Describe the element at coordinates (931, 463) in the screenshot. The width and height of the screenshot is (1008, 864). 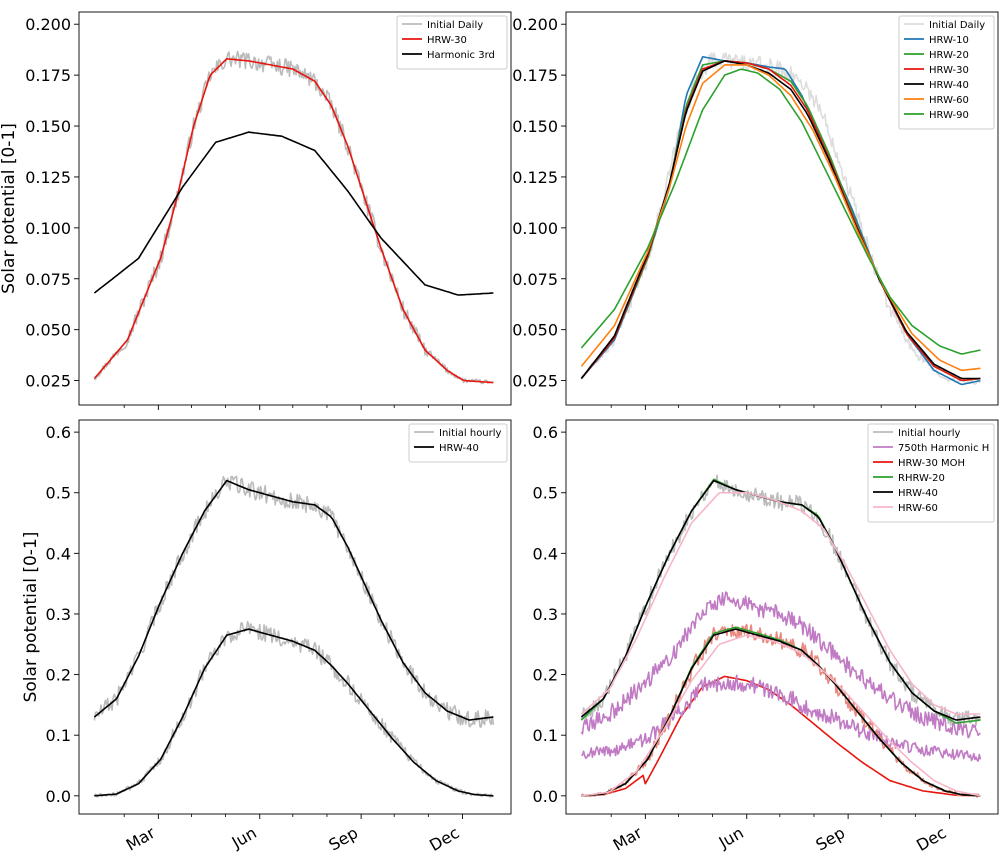
I see `legend-entry: HRW-30 MOH` at that location.